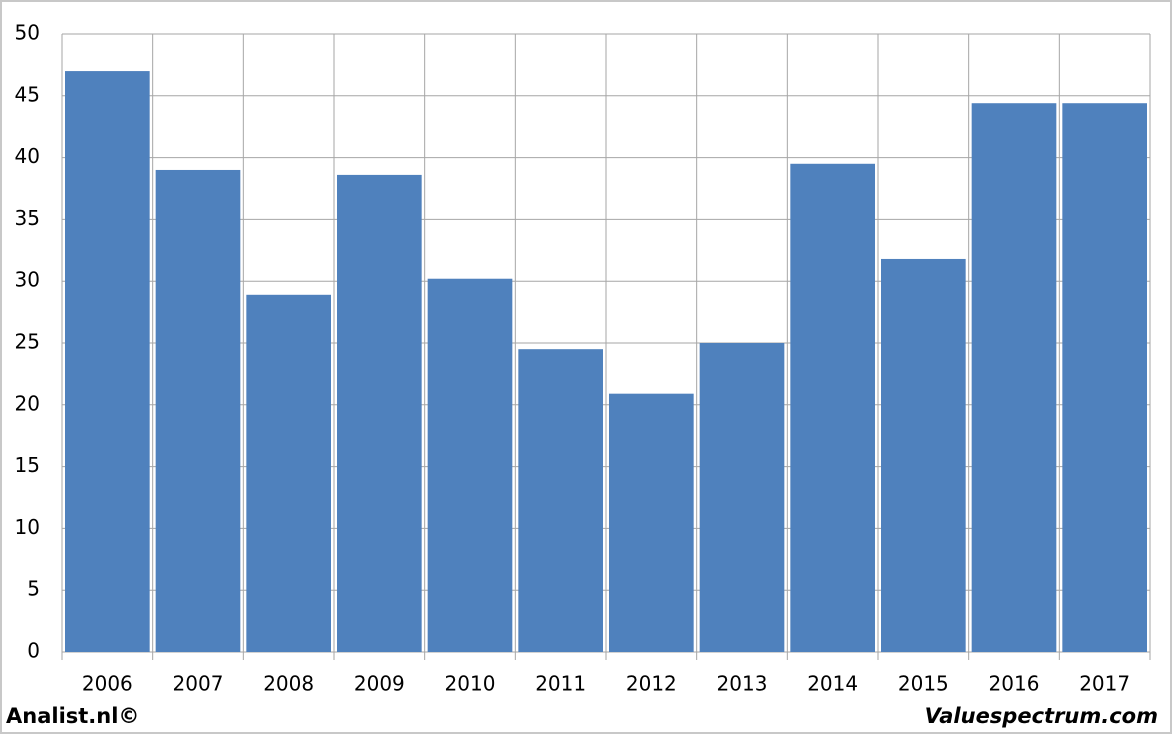  I want to click on x-tick-label: 2011, so click(560, 684).